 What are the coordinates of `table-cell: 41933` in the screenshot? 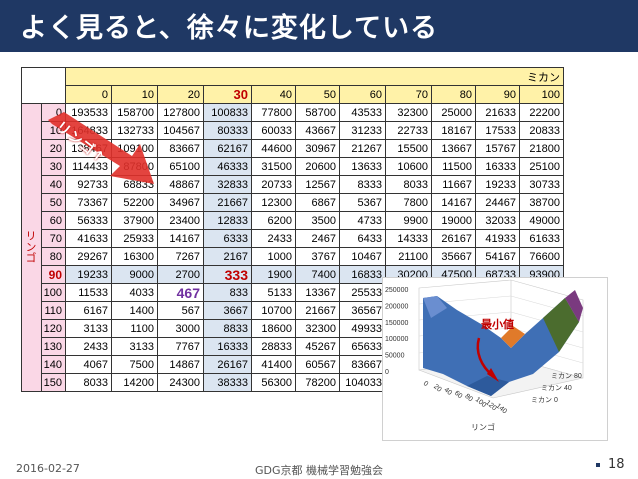 It's located at (497, 238).